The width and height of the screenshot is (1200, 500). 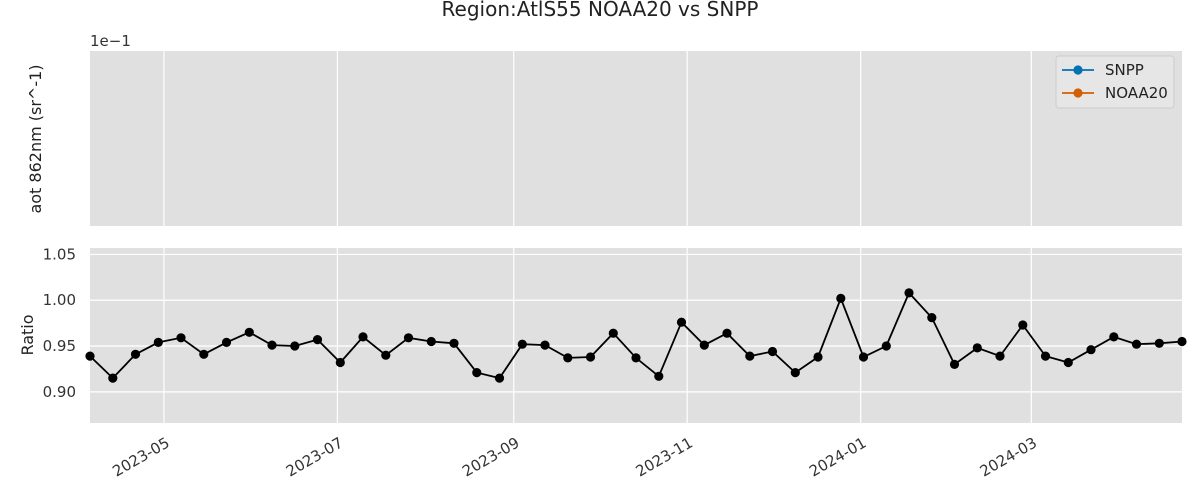 I want to click on legend-label-snpp: SNPP, so click(x=1124, y=70).